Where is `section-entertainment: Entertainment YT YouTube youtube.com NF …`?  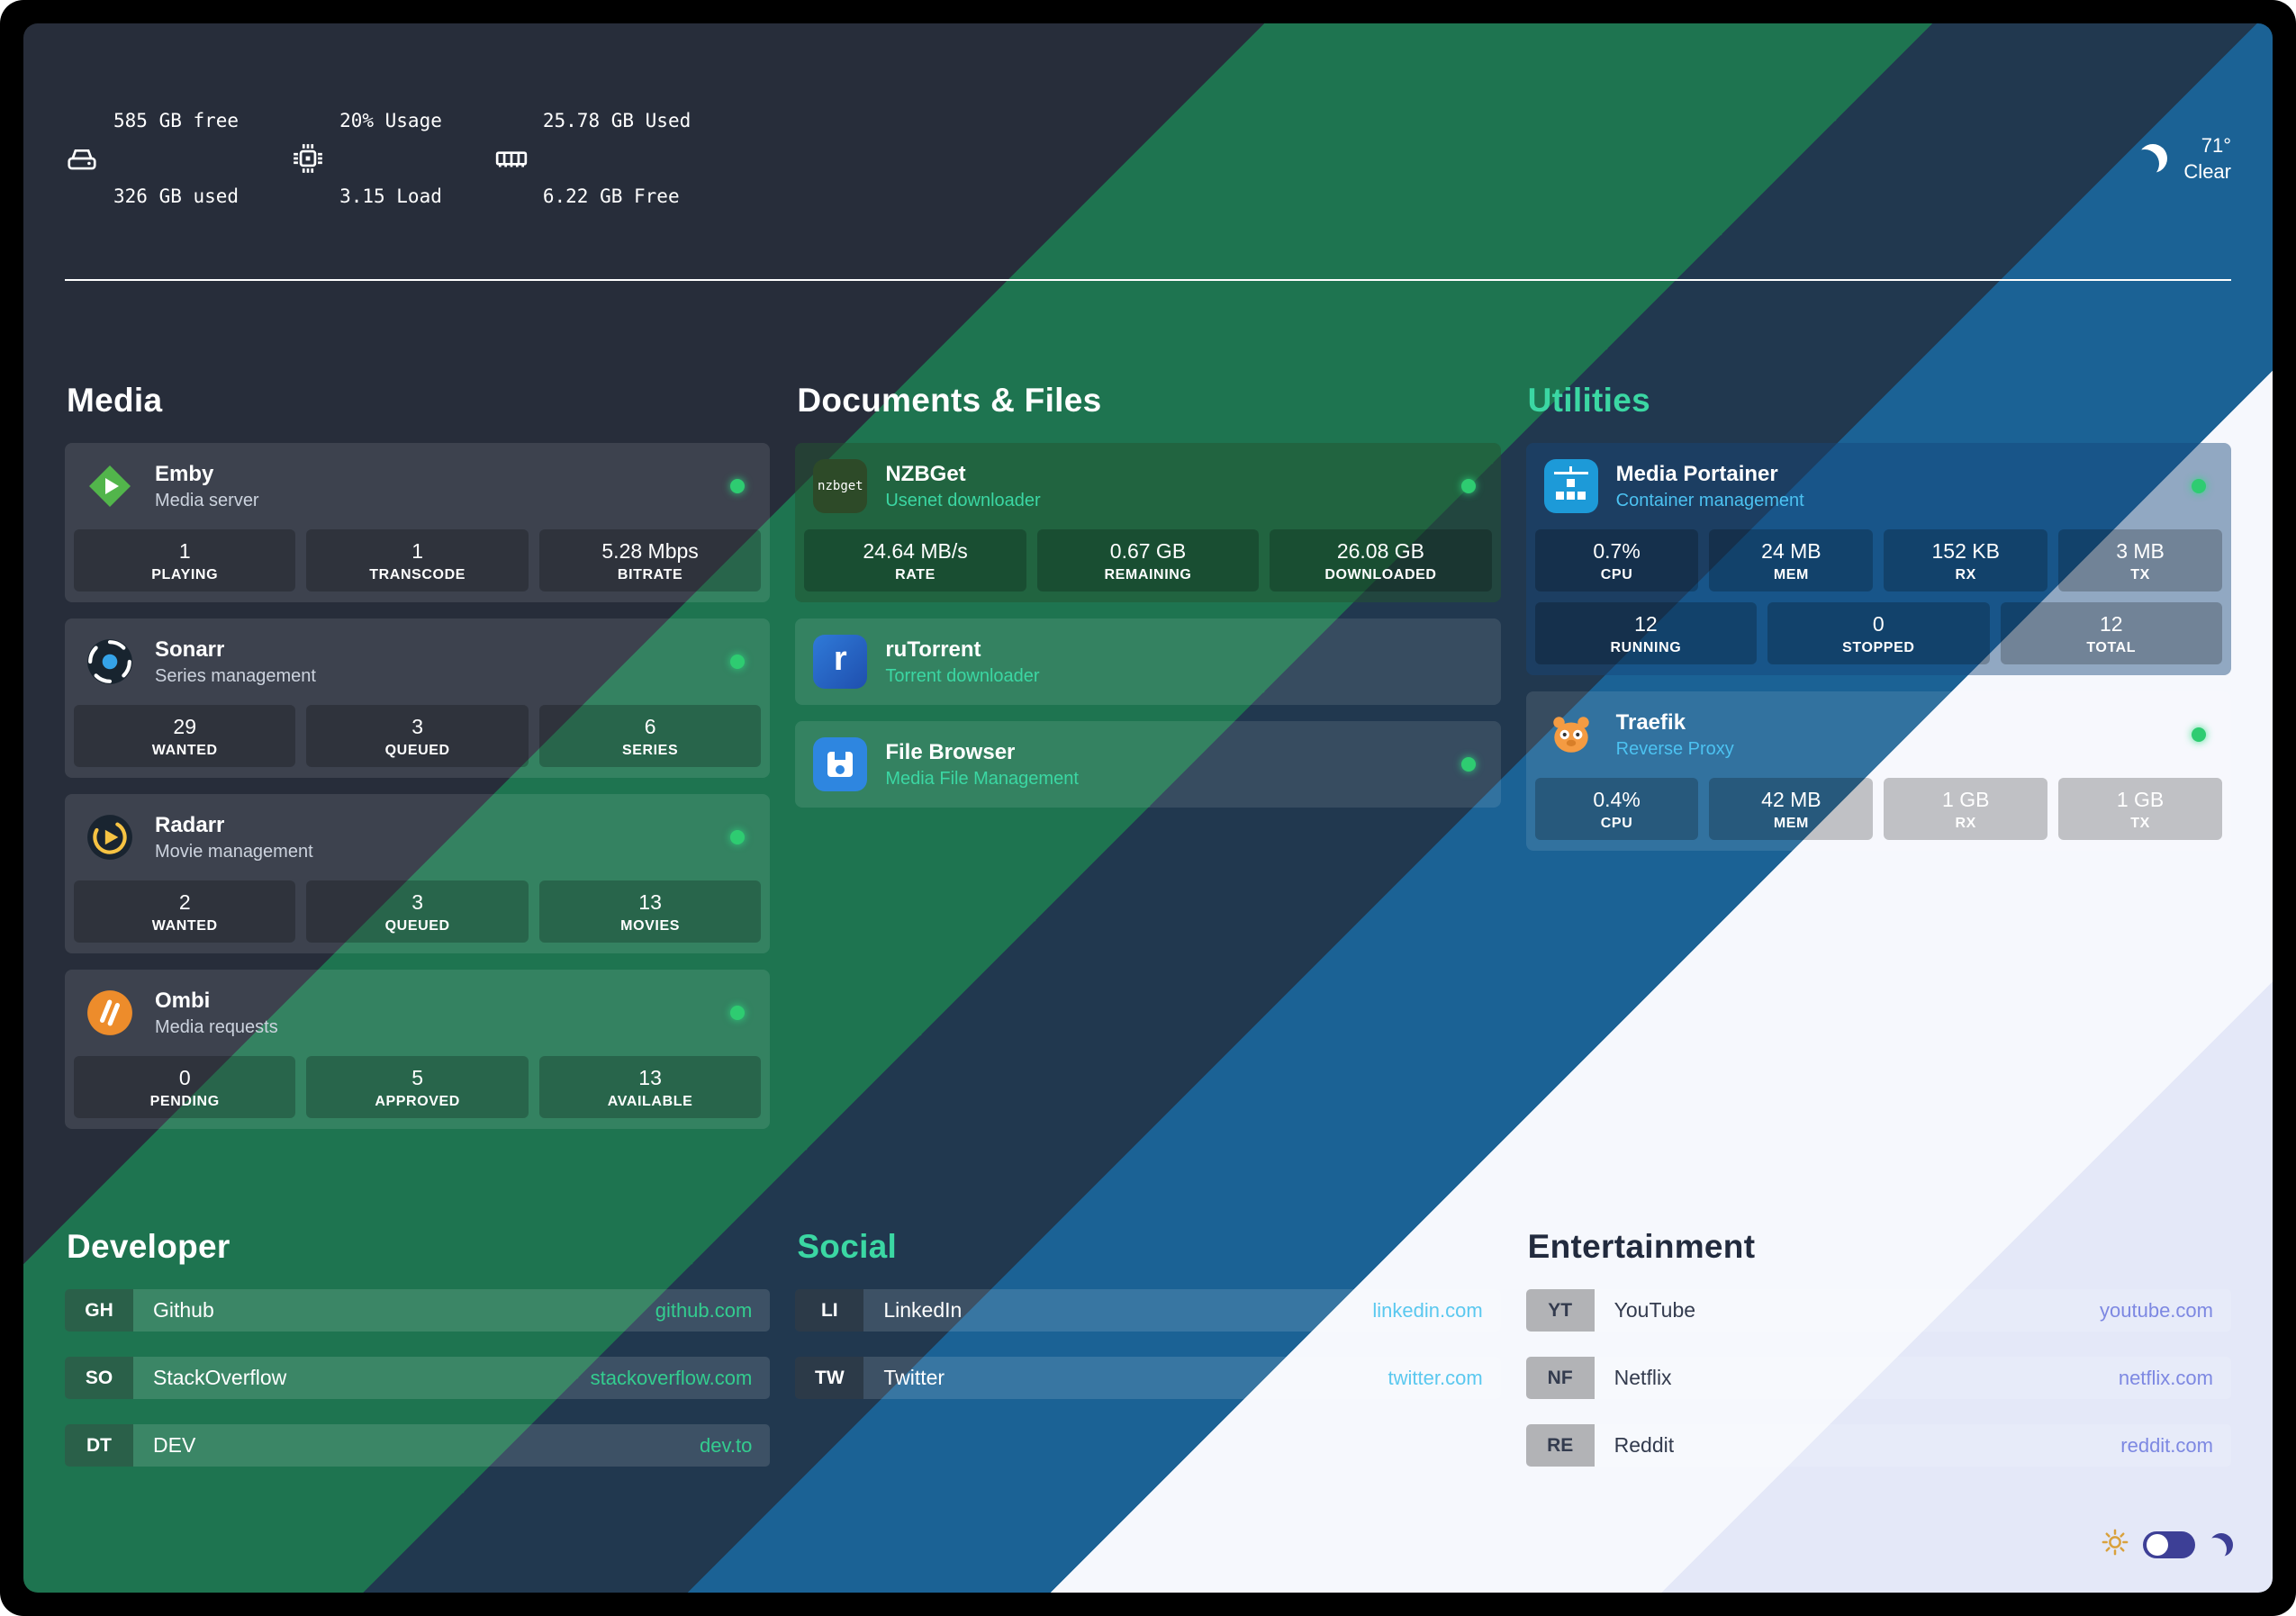 section-entertainment: Entertainment YT YouTube youtube.com NF … is located at coordinates (1878, 1360).